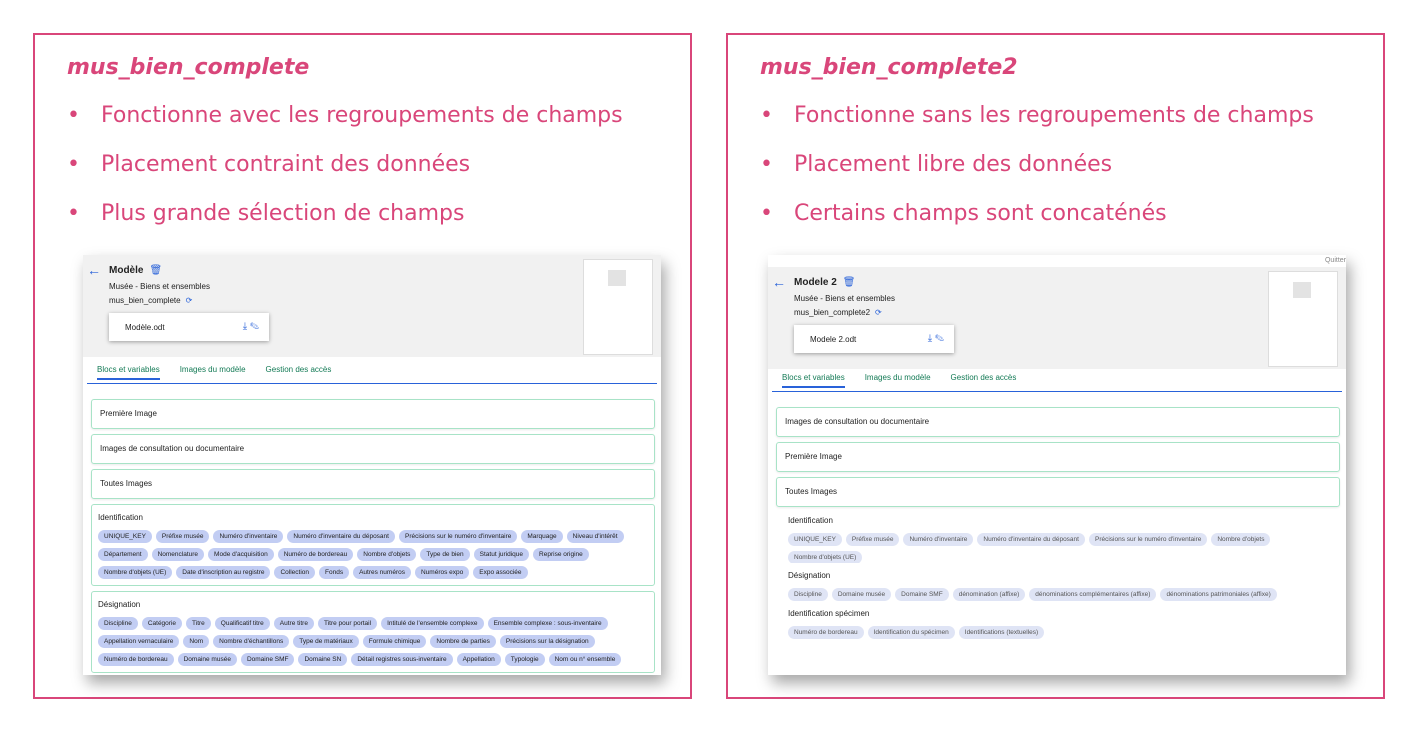  I want to click on field-chip: Type de matériaux, so click(326, 641).